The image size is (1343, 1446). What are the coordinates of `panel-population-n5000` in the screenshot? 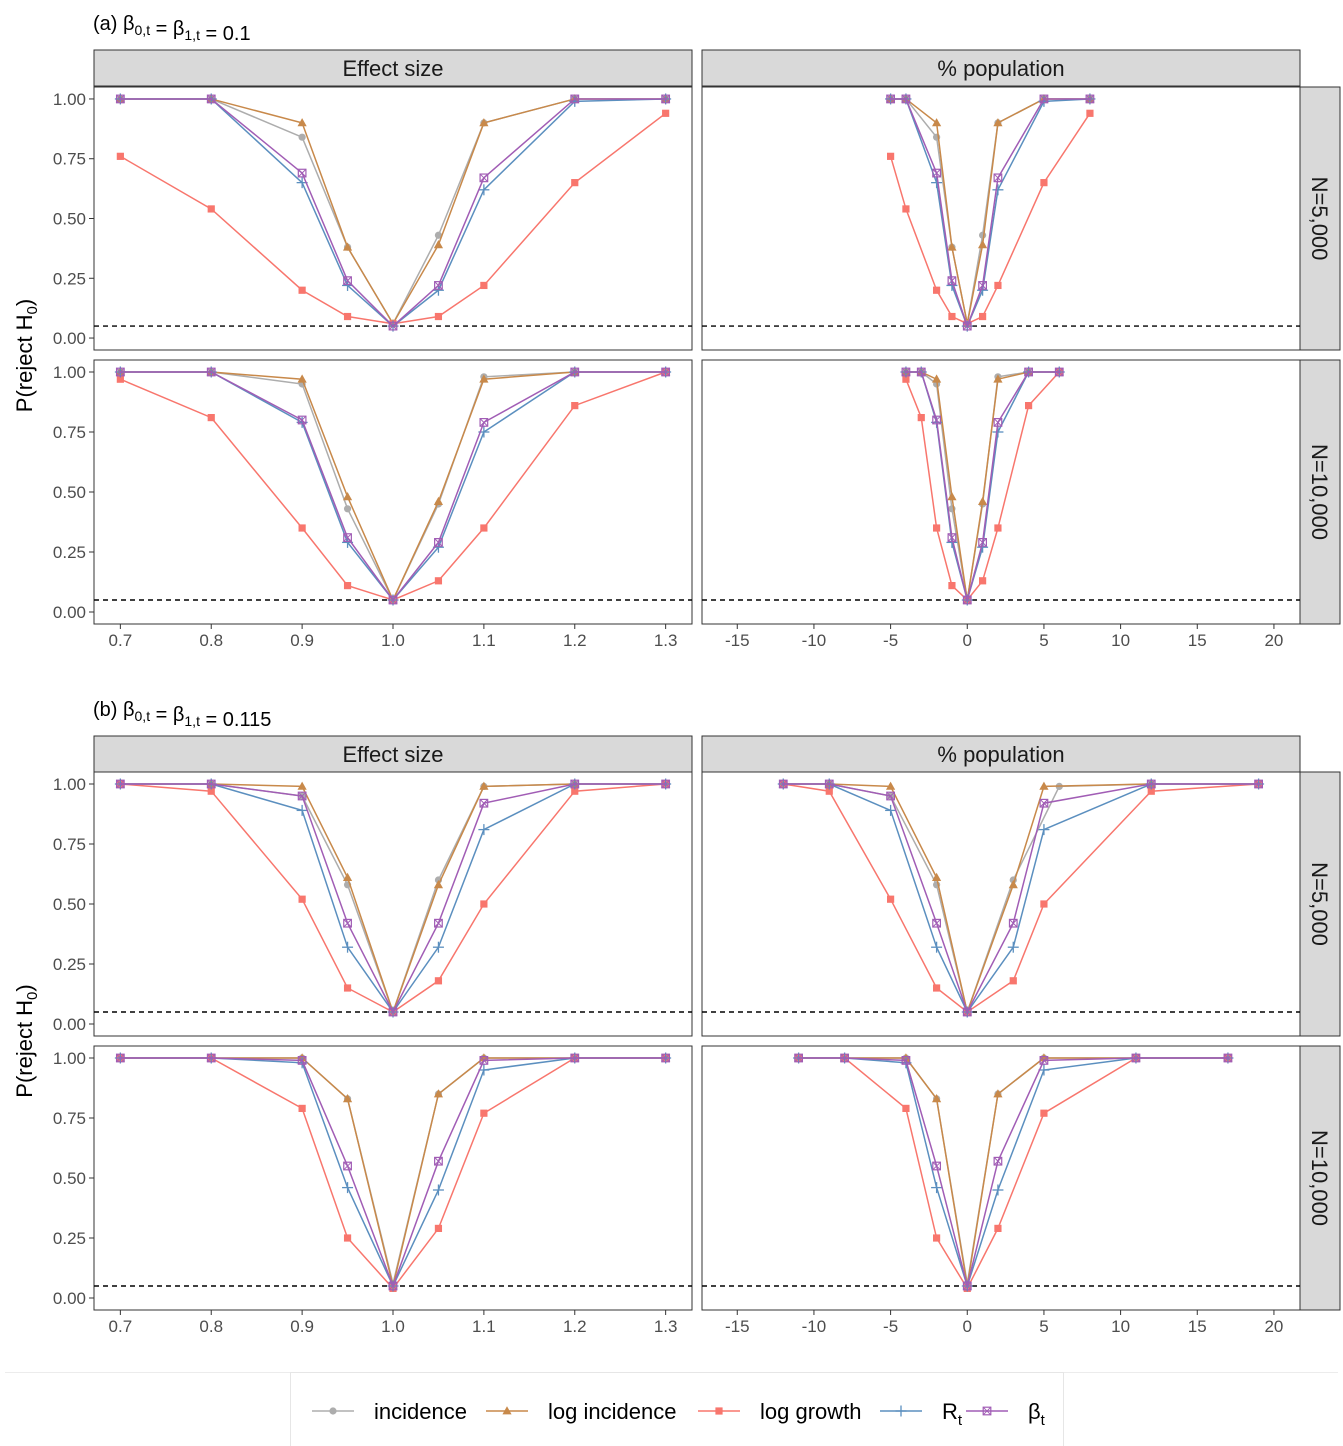 It's located at (1001, 218).